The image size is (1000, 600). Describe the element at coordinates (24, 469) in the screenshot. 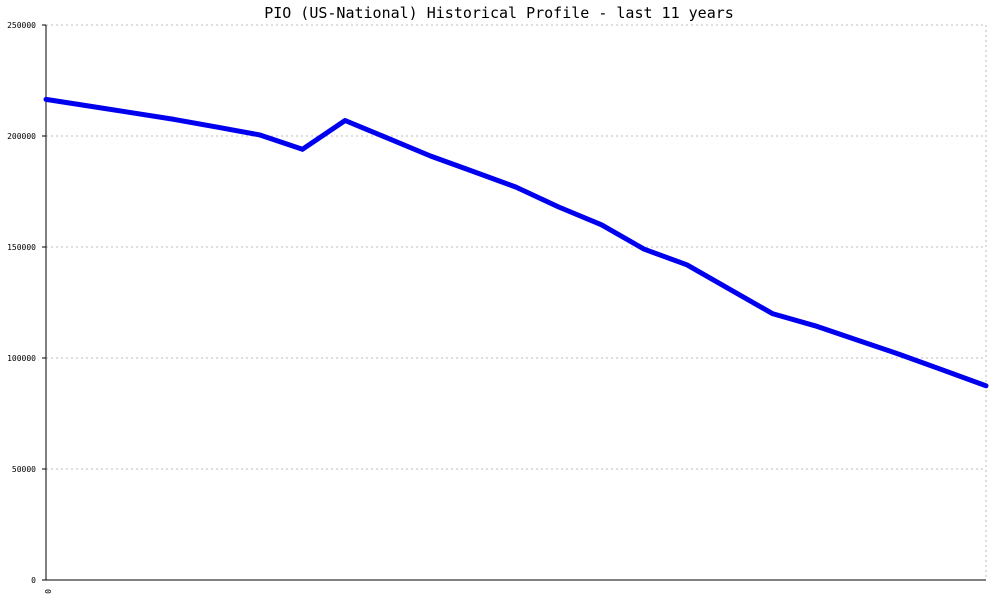

I see `y-tick-label: 50000` at that location.